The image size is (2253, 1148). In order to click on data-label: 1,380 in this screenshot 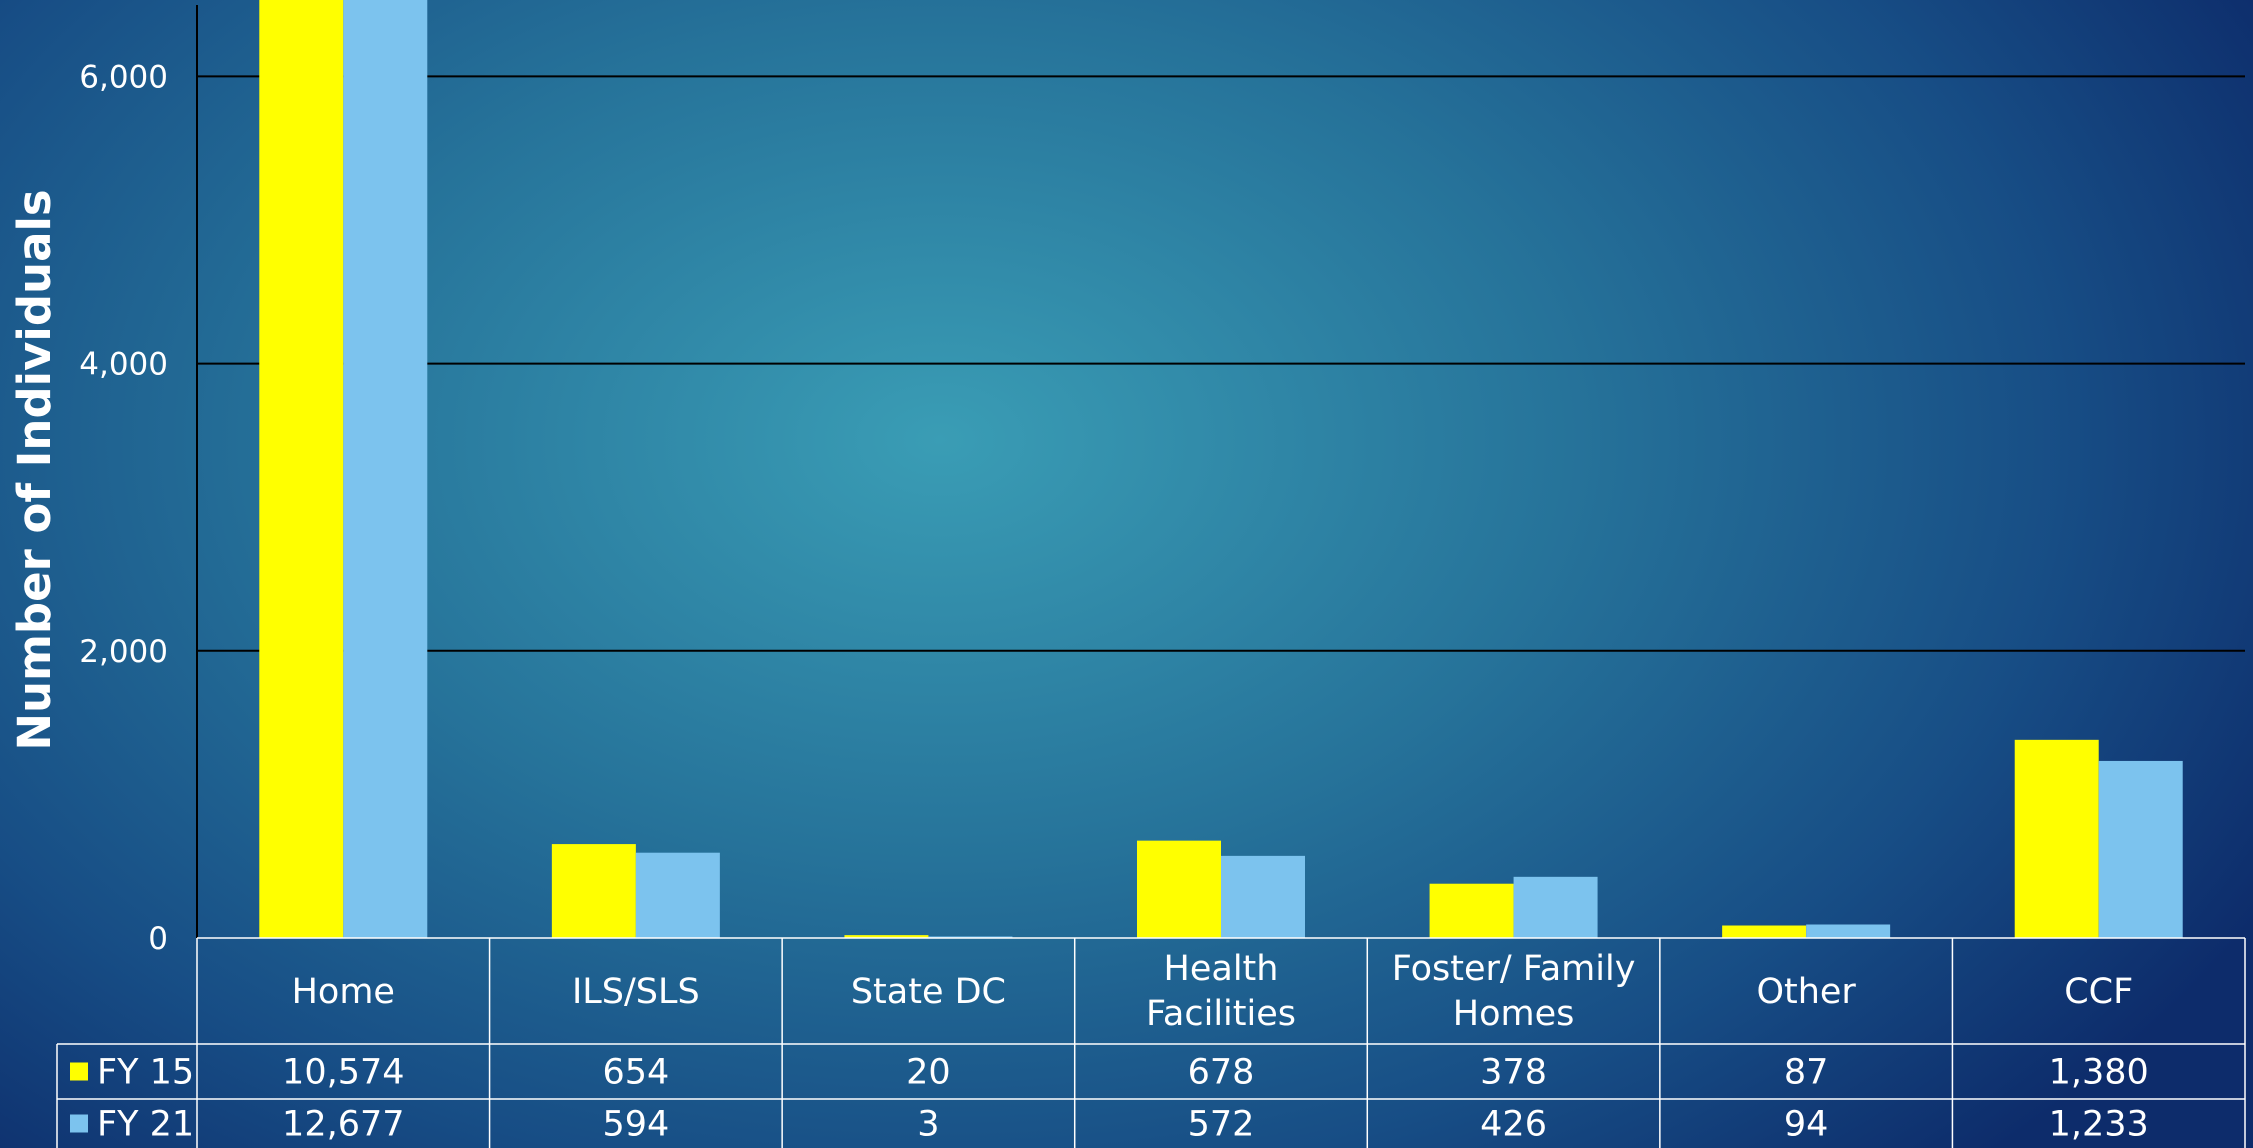, I will do `click(2099, 1073)`.